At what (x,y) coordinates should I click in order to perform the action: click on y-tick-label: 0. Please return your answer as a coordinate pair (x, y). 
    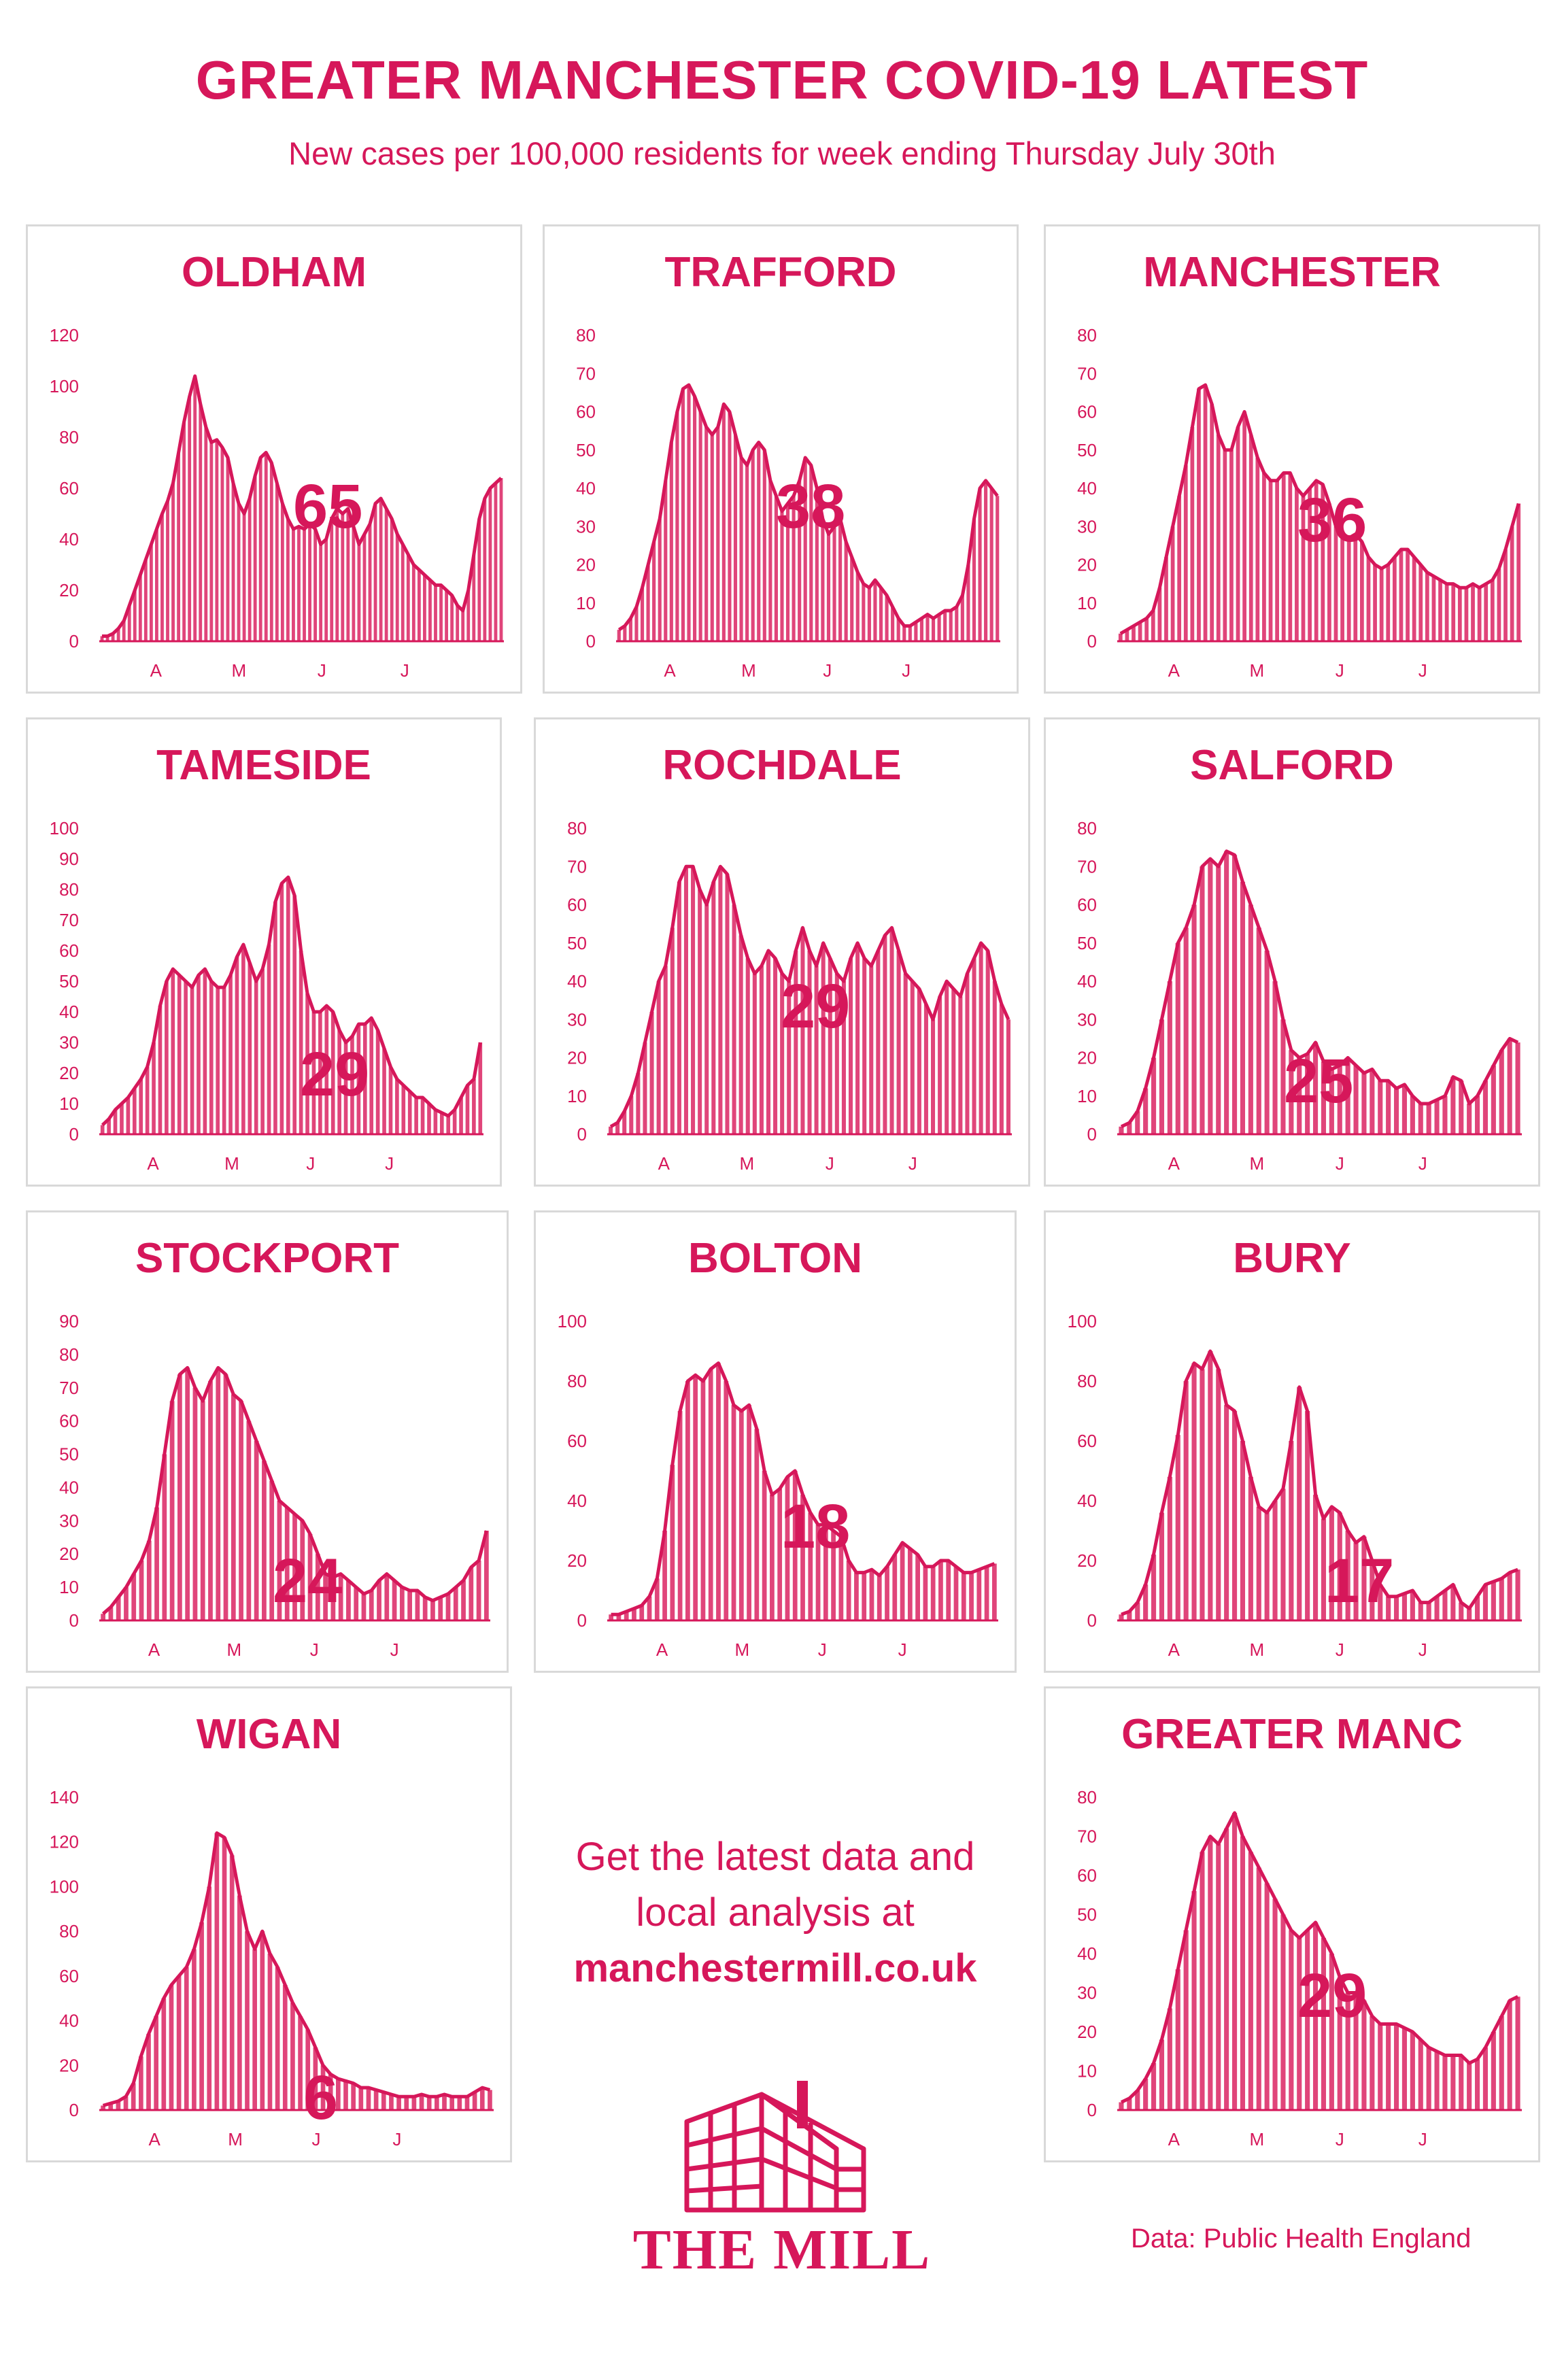
    Looking at the image, I should click on (1092, 2110).